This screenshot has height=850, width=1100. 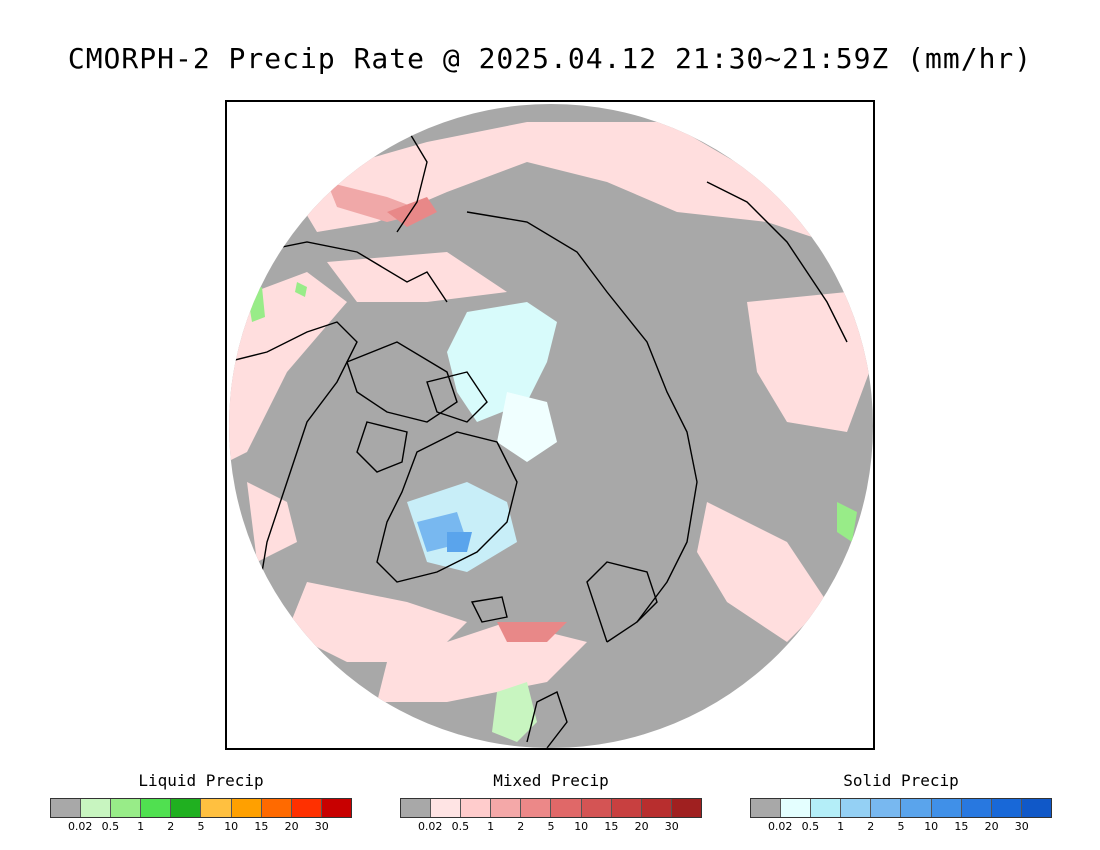 I want to click on legend-liquid-ticks: 0.02 0.5 1 2 5 10 15 20 30, so click(x=201, y=827).